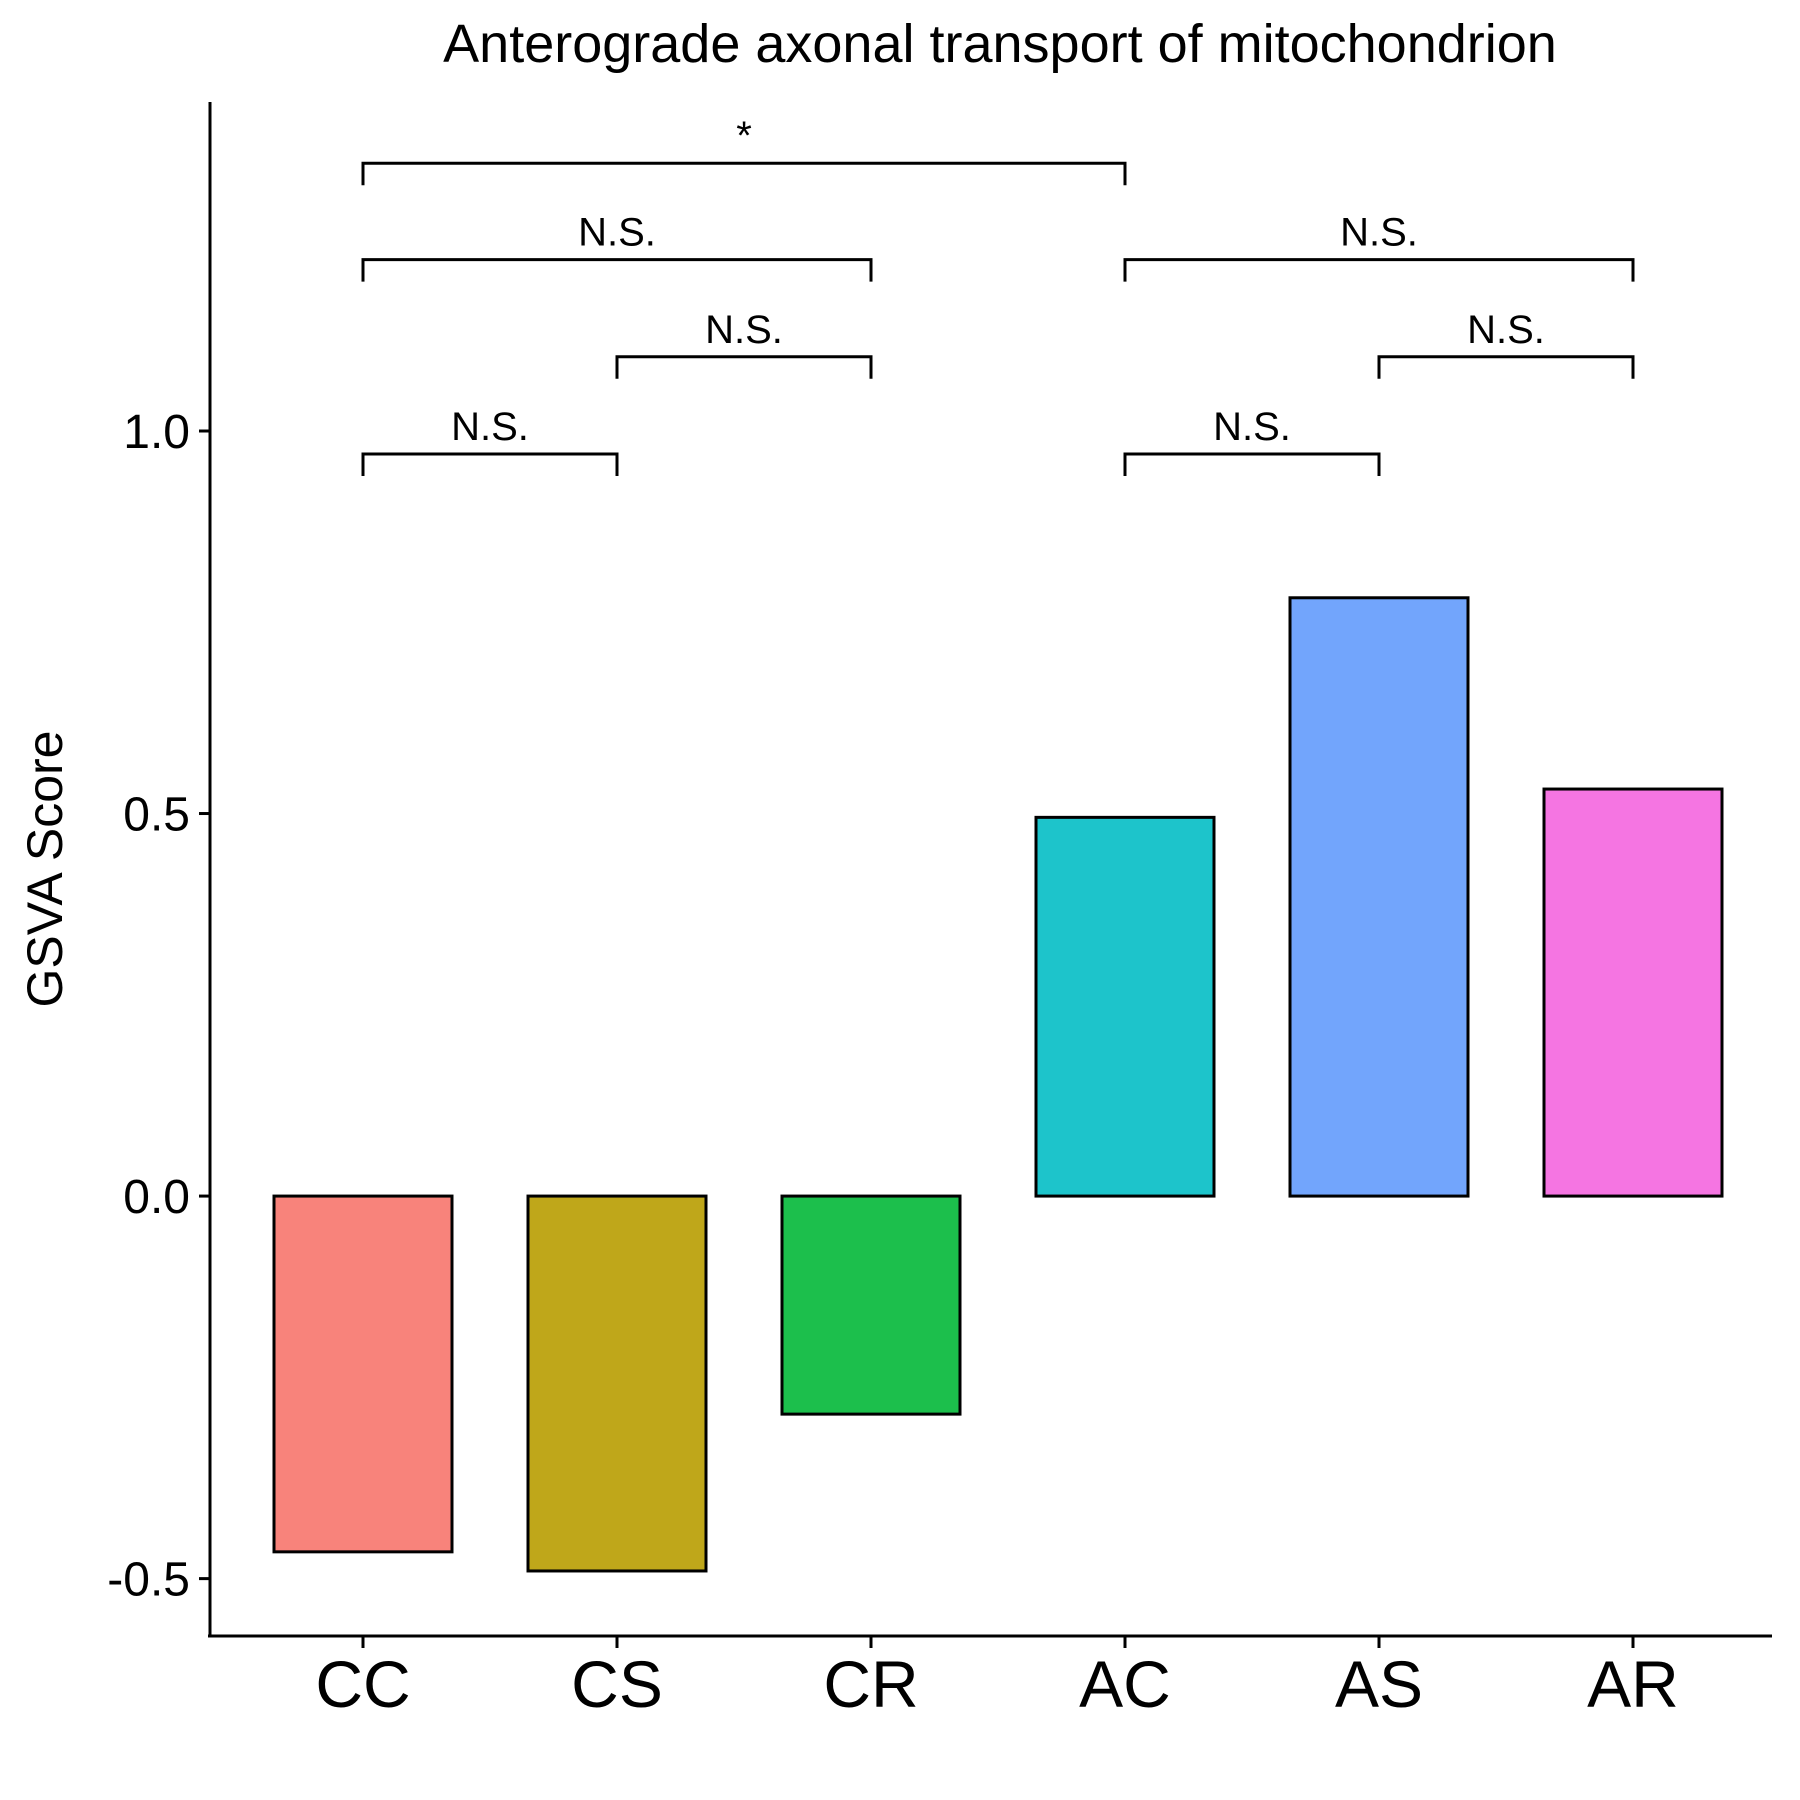 Image resolution: width=1800 pixels, height=1800 pixels. What do you see at coordinates (871, 1305) in the screenshot?
I see `bar-cr` at bounding box center [871, 1305].